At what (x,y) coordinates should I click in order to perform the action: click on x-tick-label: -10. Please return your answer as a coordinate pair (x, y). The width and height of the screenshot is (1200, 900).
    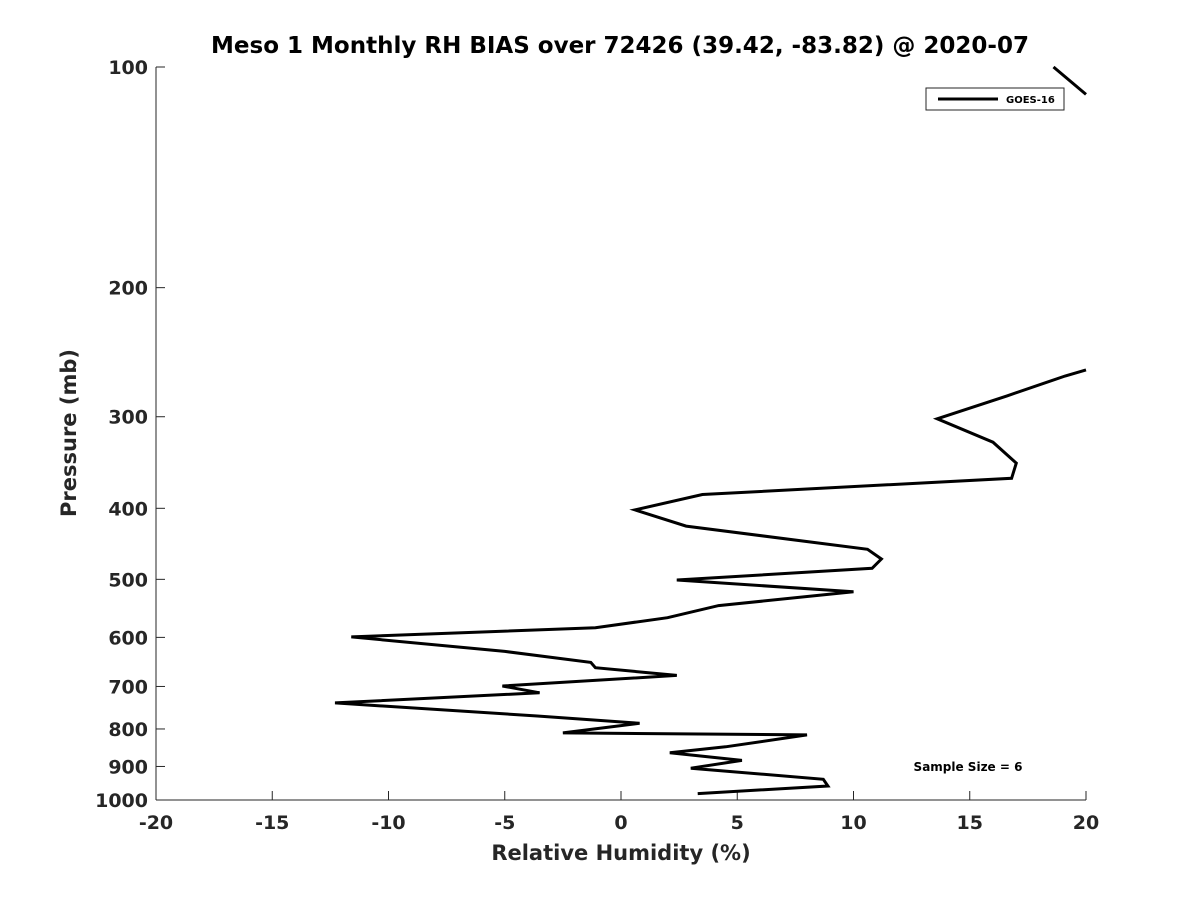
    Looking at the image, I should click on (388, 823).